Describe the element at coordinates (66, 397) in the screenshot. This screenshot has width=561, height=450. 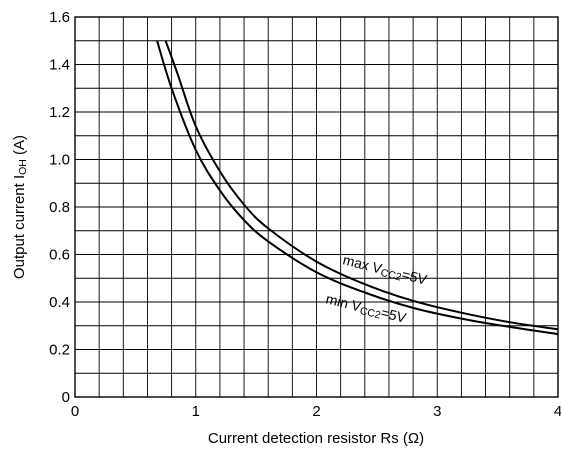
I see `y-tick-label: 0` at that location.